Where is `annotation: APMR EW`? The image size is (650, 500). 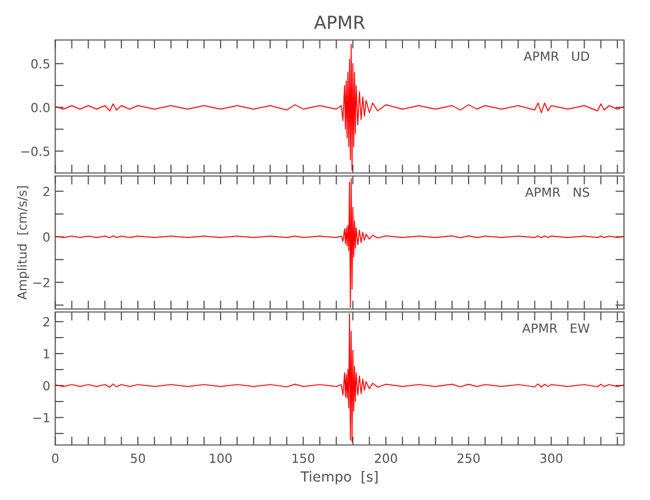
annotation: APMR EW is located at coordinates (556, 328).